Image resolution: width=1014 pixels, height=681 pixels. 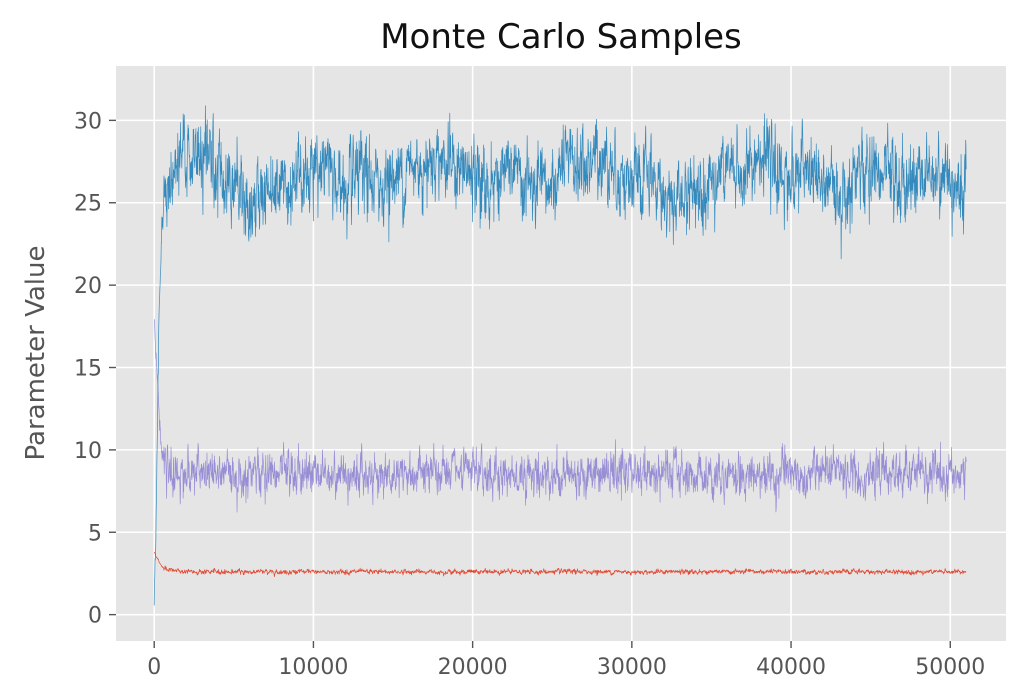 What do you see at coordinates (88, 451) in the screenshot?
I see `y-tick-label: 10` at bounding box center [88, 451].